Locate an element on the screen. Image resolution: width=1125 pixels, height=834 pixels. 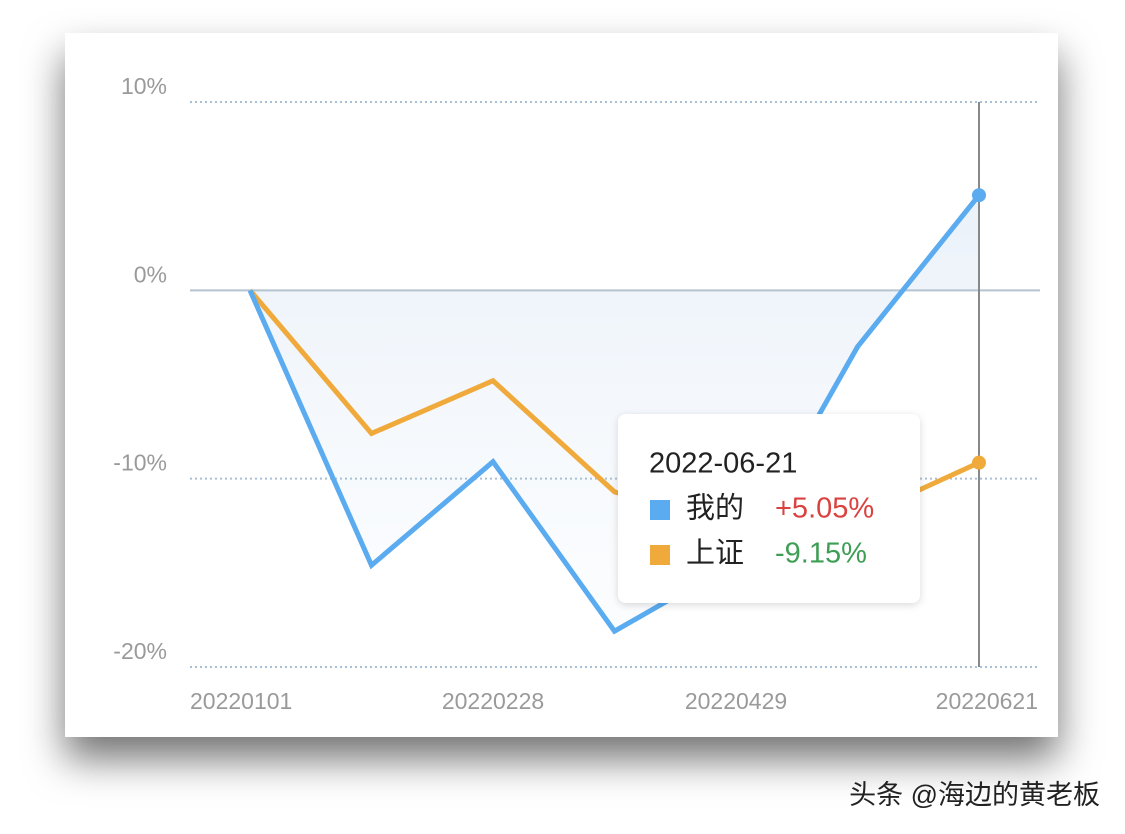
value-label: +5.05% is located at coordinates (824, 509).